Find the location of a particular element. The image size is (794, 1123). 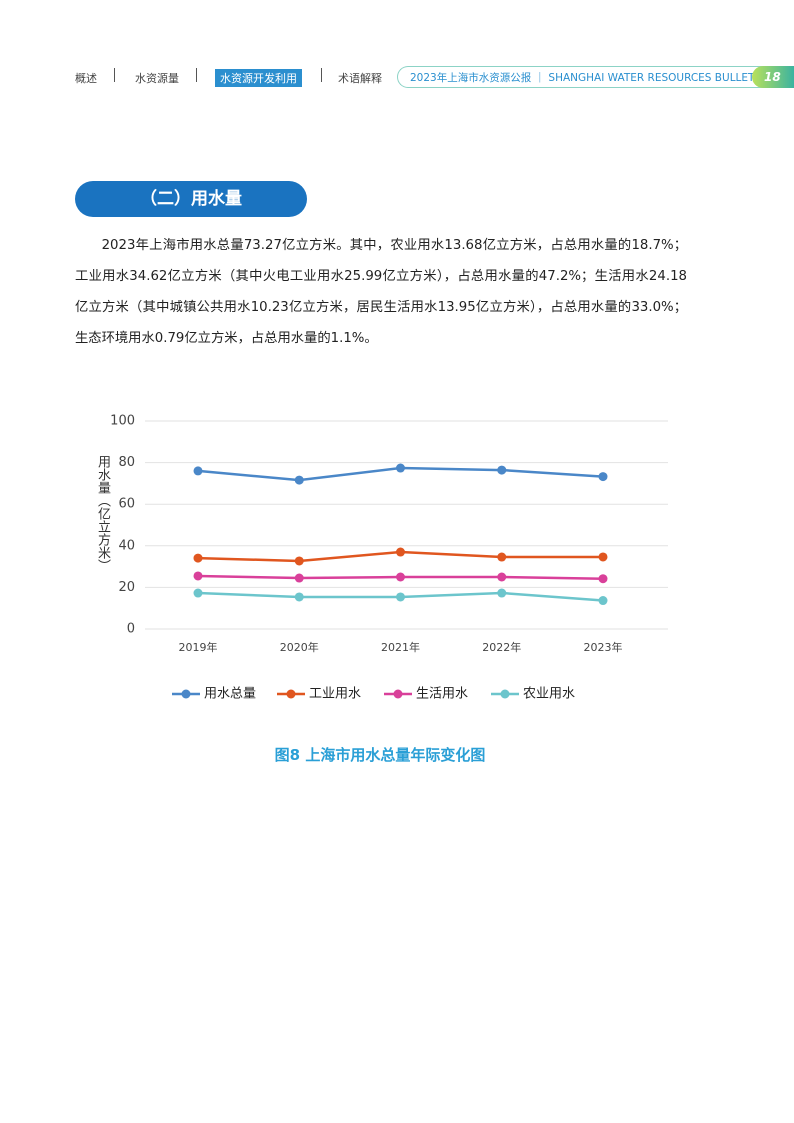

legend-label: 工业用水 is located at coordinates (335, 694).